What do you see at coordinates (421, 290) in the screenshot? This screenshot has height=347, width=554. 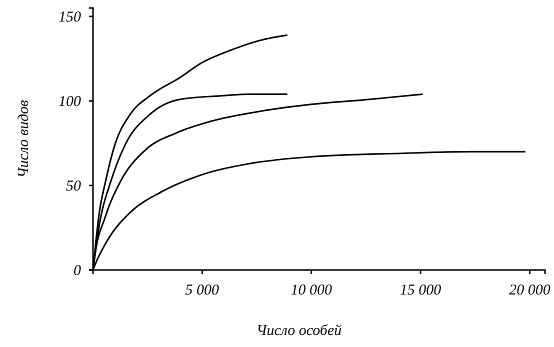 I see `x-tick-label: 15 000` at bounding box center [421, 290].